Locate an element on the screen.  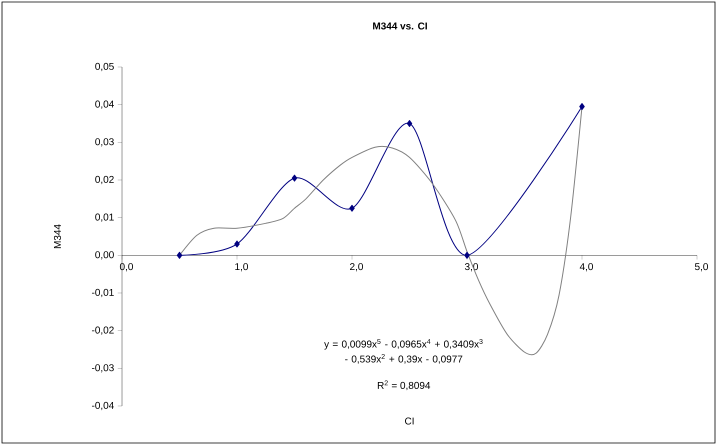
y-tick-label: 0,03 is located at coordinates (104, 142).